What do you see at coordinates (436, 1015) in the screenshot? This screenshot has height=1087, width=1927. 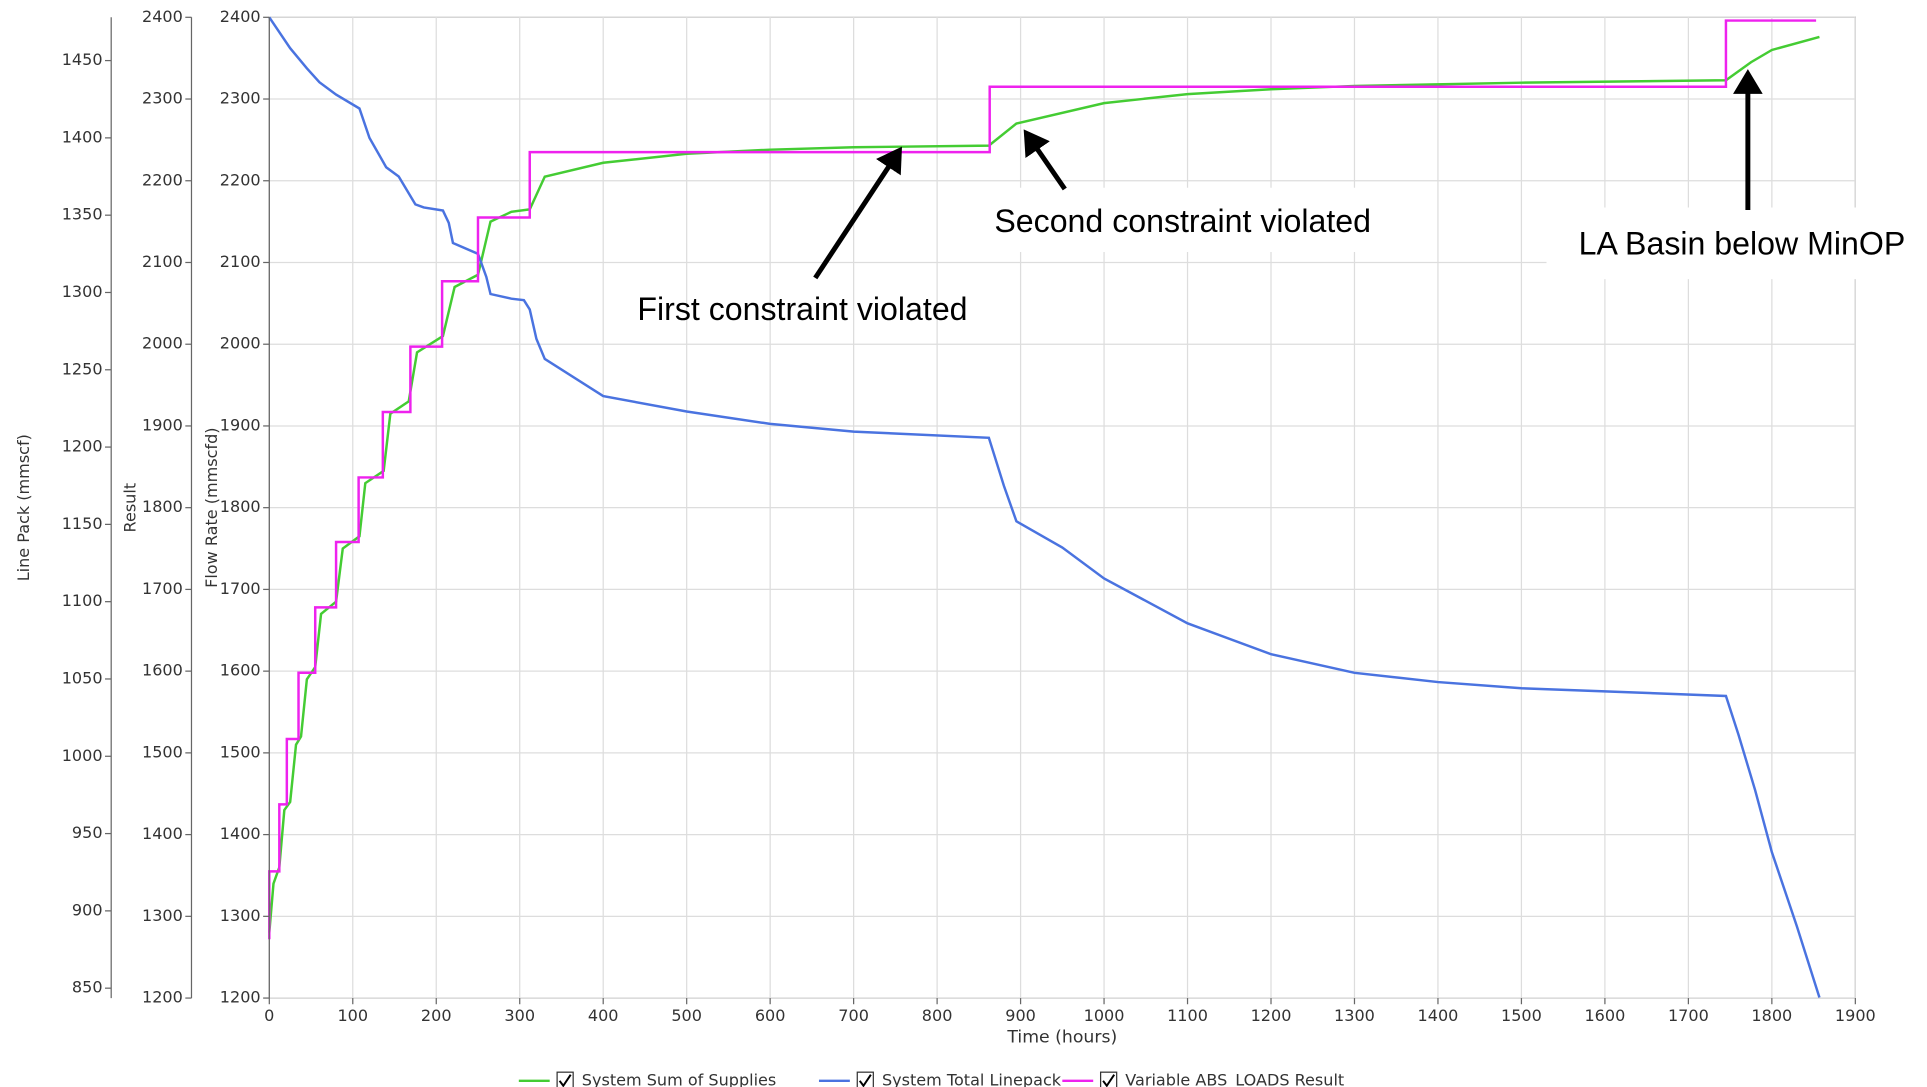 I see `x-tick-label: 200` at bounding box center [436, 1015].